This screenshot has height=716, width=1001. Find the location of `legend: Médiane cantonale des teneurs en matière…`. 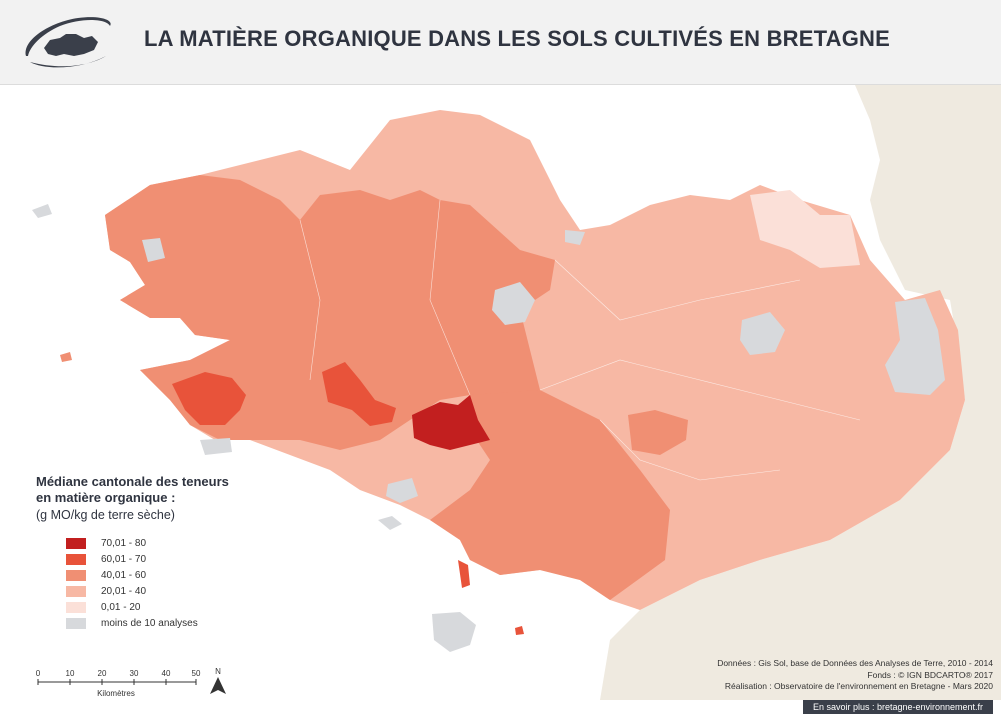

legend: Médiane cantonale des teneurs en matière… is located at coordinates (166, 552).